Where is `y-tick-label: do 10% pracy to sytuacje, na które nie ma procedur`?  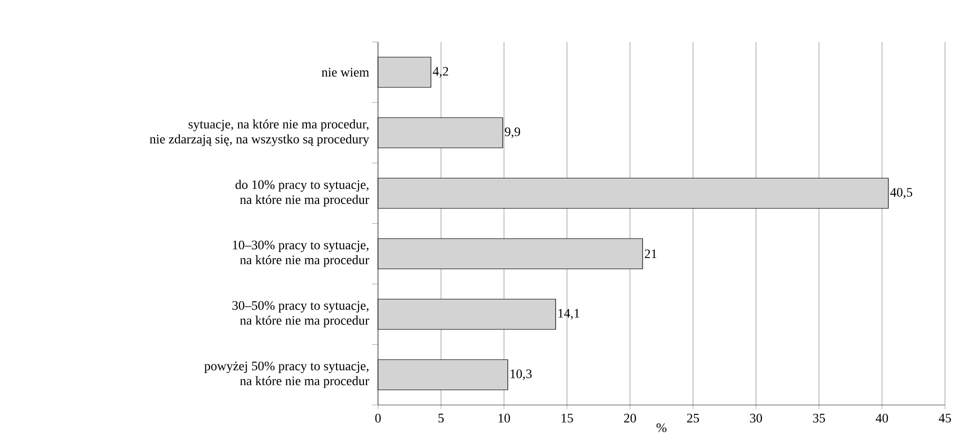
y-tick-label: do 10% pracy to sytuacje, na które nie ma procedur is located at coordinates (303, 193).